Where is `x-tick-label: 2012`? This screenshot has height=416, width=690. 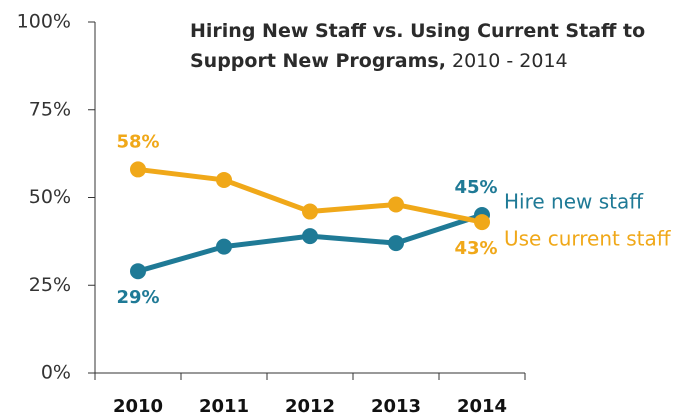
x-tick-label: 2012 is located at coordinates (310, 406).